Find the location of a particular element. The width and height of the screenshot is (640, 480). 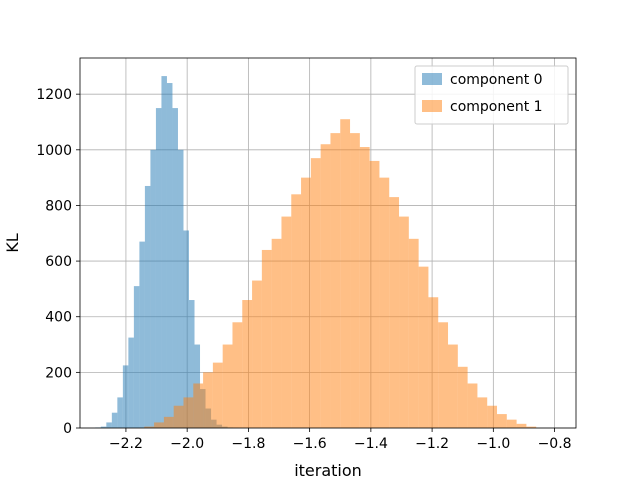

x-tick-label-5: −1.2 is located at coordinates (432, 444).